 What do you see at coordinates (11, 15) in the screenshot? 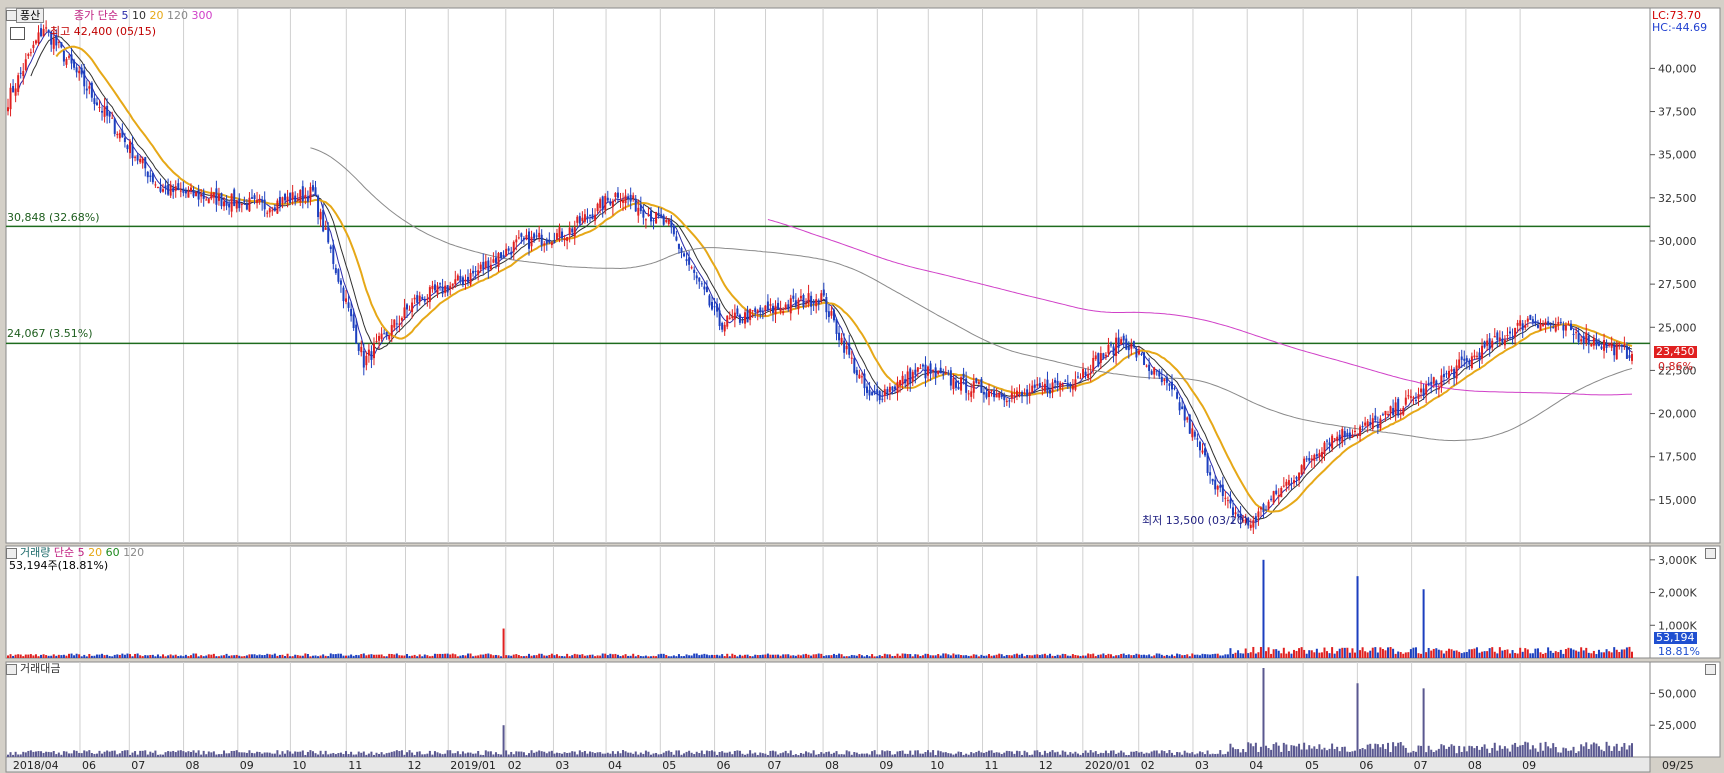
I see `price-panel-settings-icon` at bounding box center [11, 15].